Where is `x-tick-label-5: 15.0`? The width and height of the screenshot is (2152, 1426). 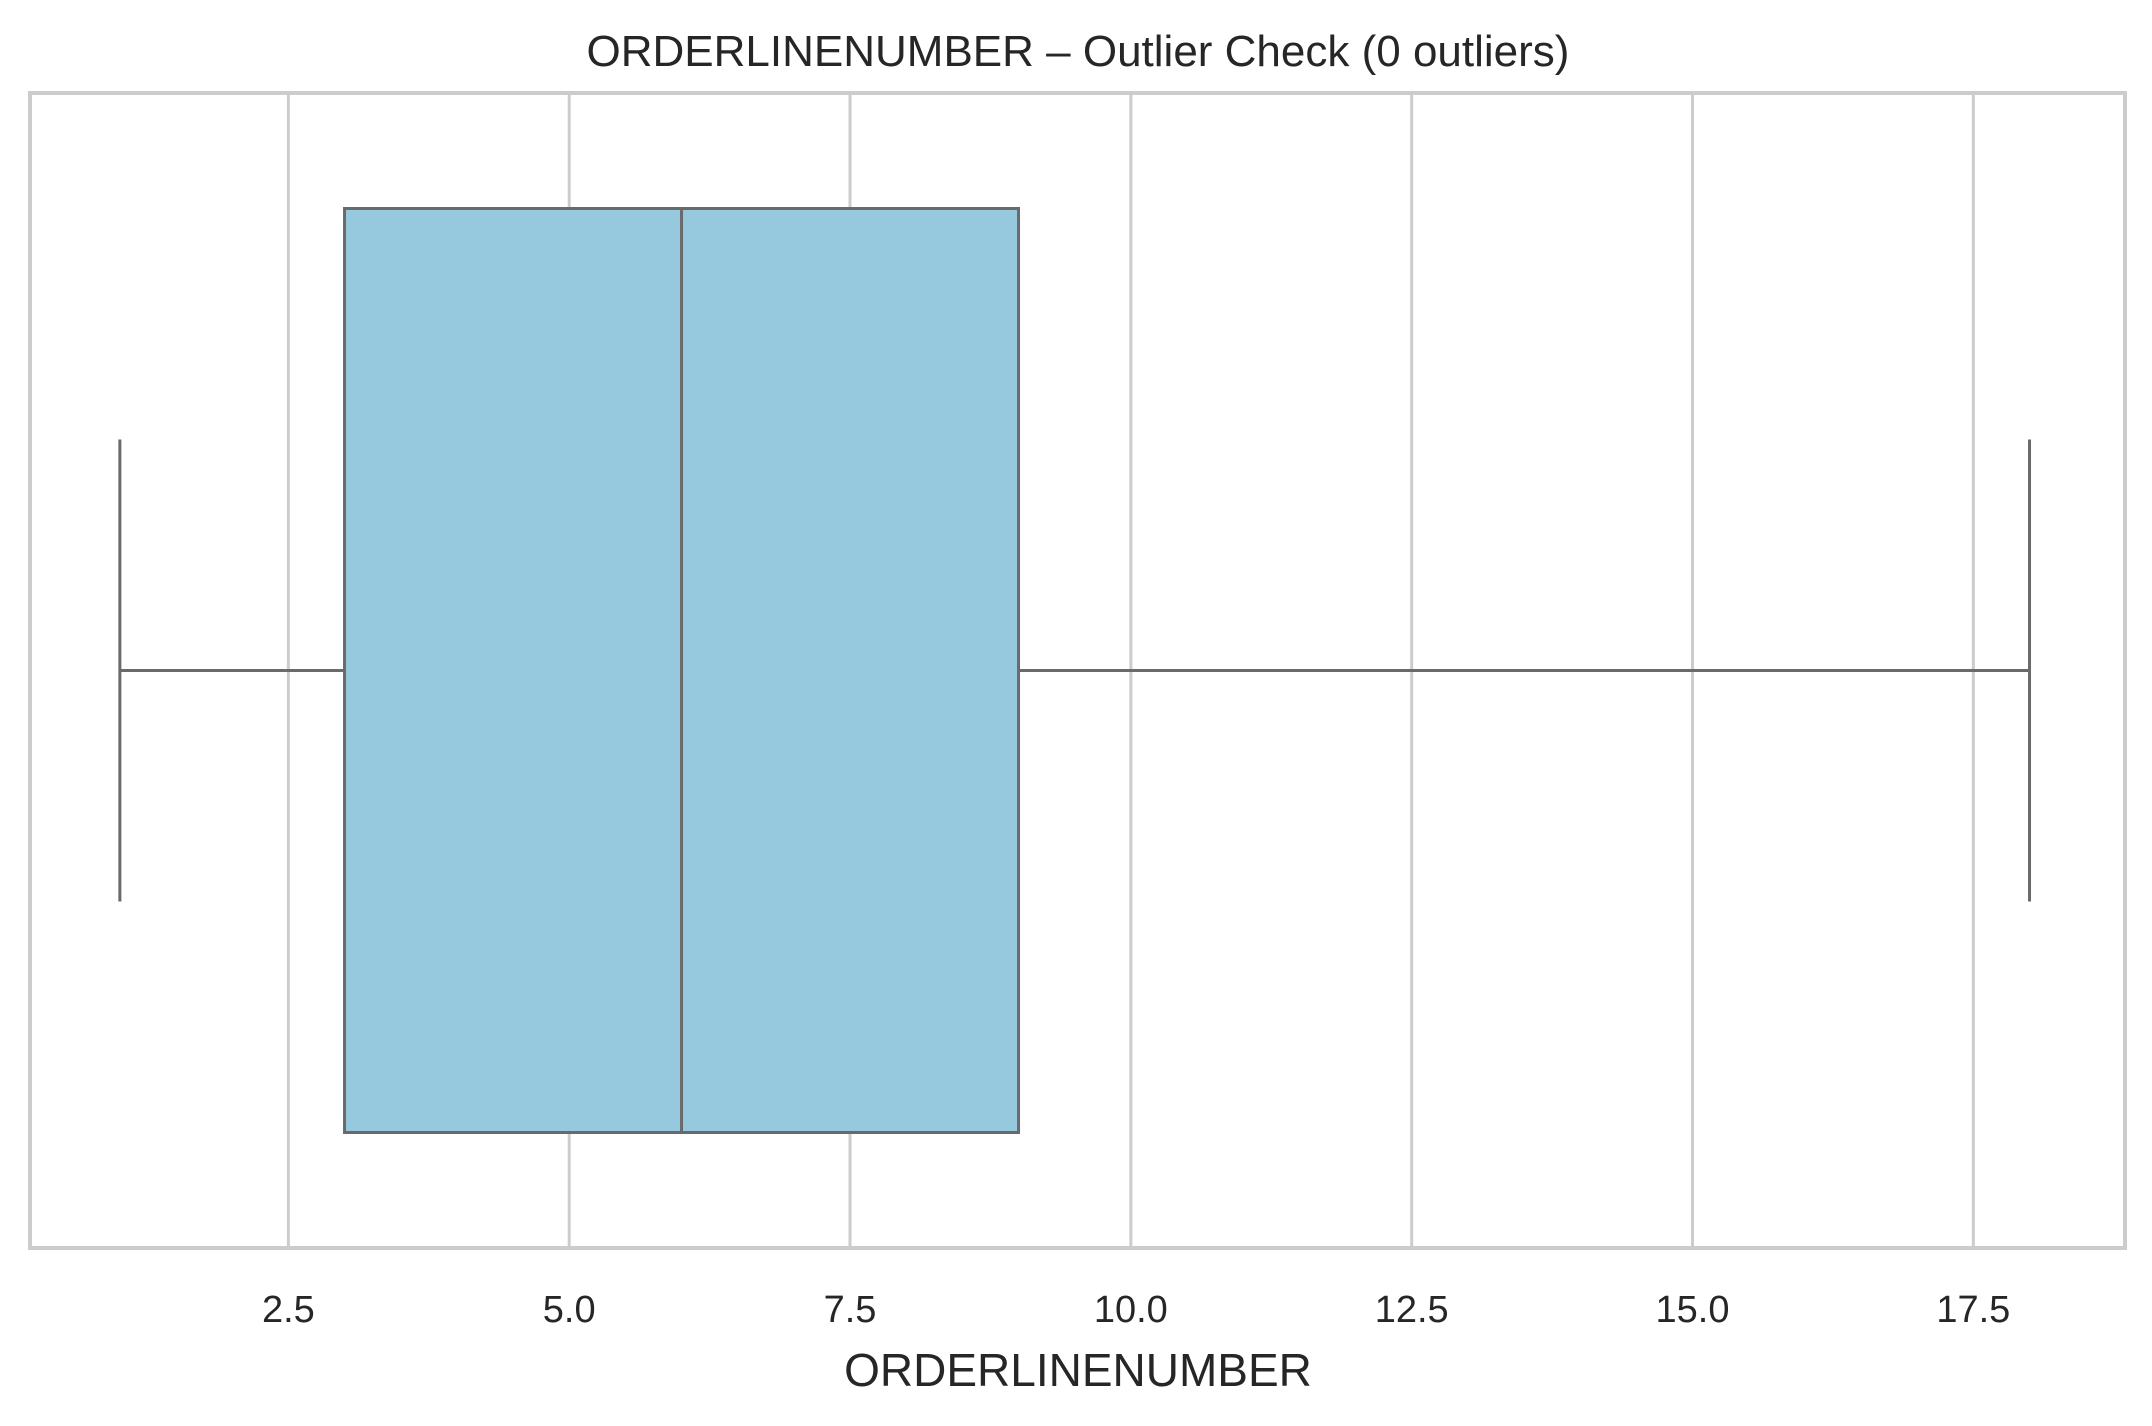
x-tick-label-5: 15.0 is located at coordinates (1693, 1310).